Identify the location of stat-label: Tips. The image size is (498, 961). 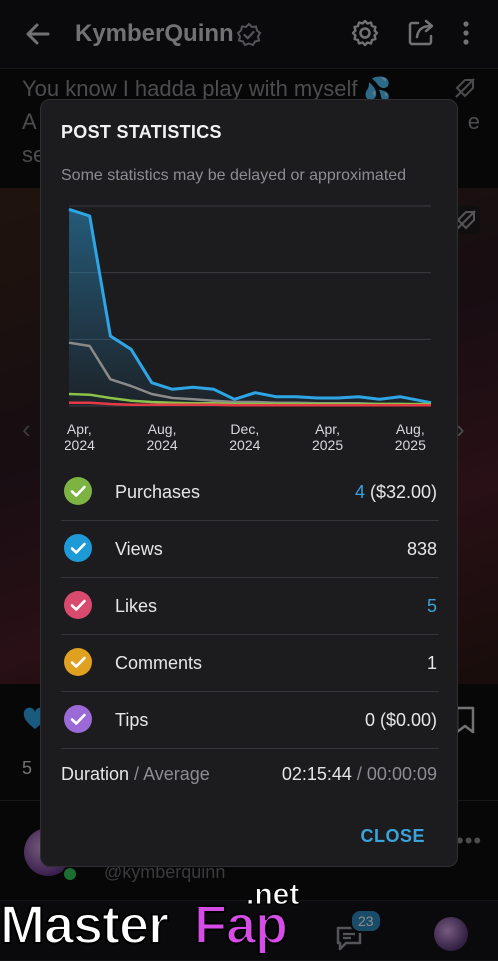
(132, 720).